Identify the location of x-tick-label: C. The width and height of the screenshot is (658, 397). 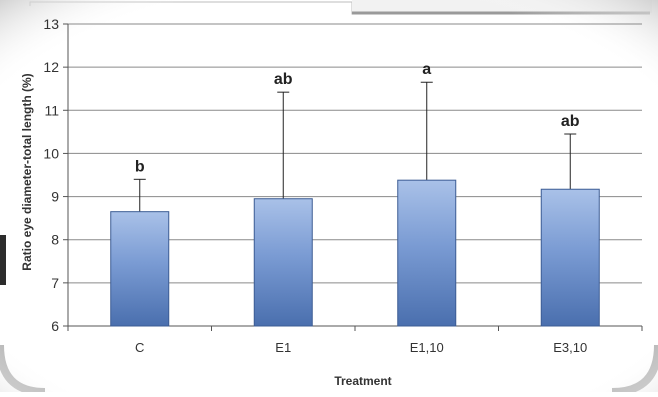
(139, 347).